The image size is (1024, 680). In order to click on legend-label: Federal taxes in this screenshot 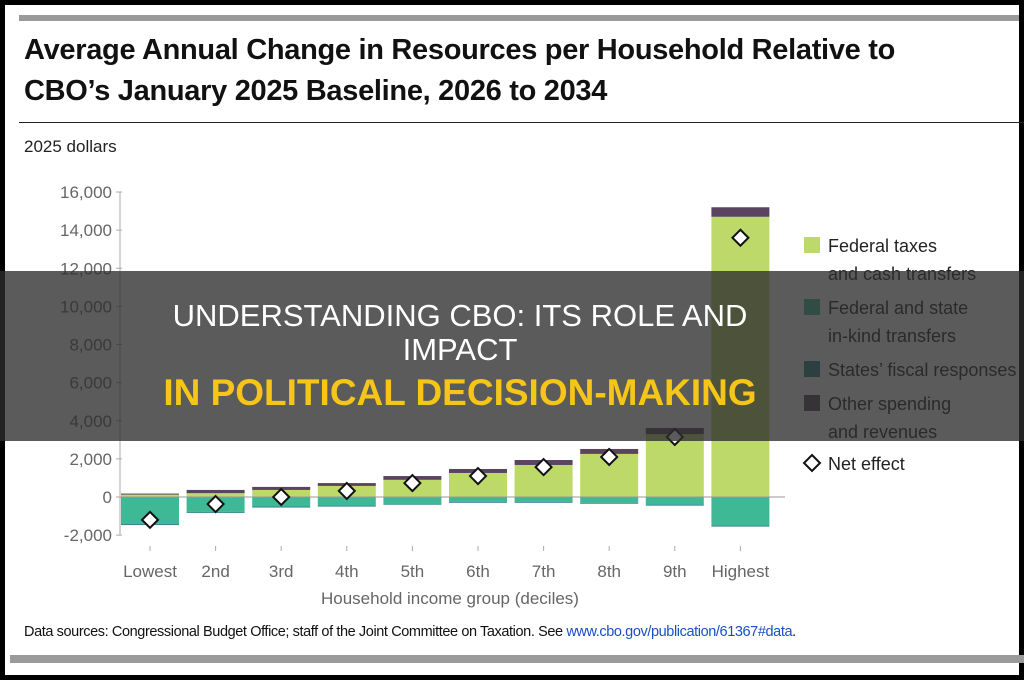, I will do `click(882, 246)`.